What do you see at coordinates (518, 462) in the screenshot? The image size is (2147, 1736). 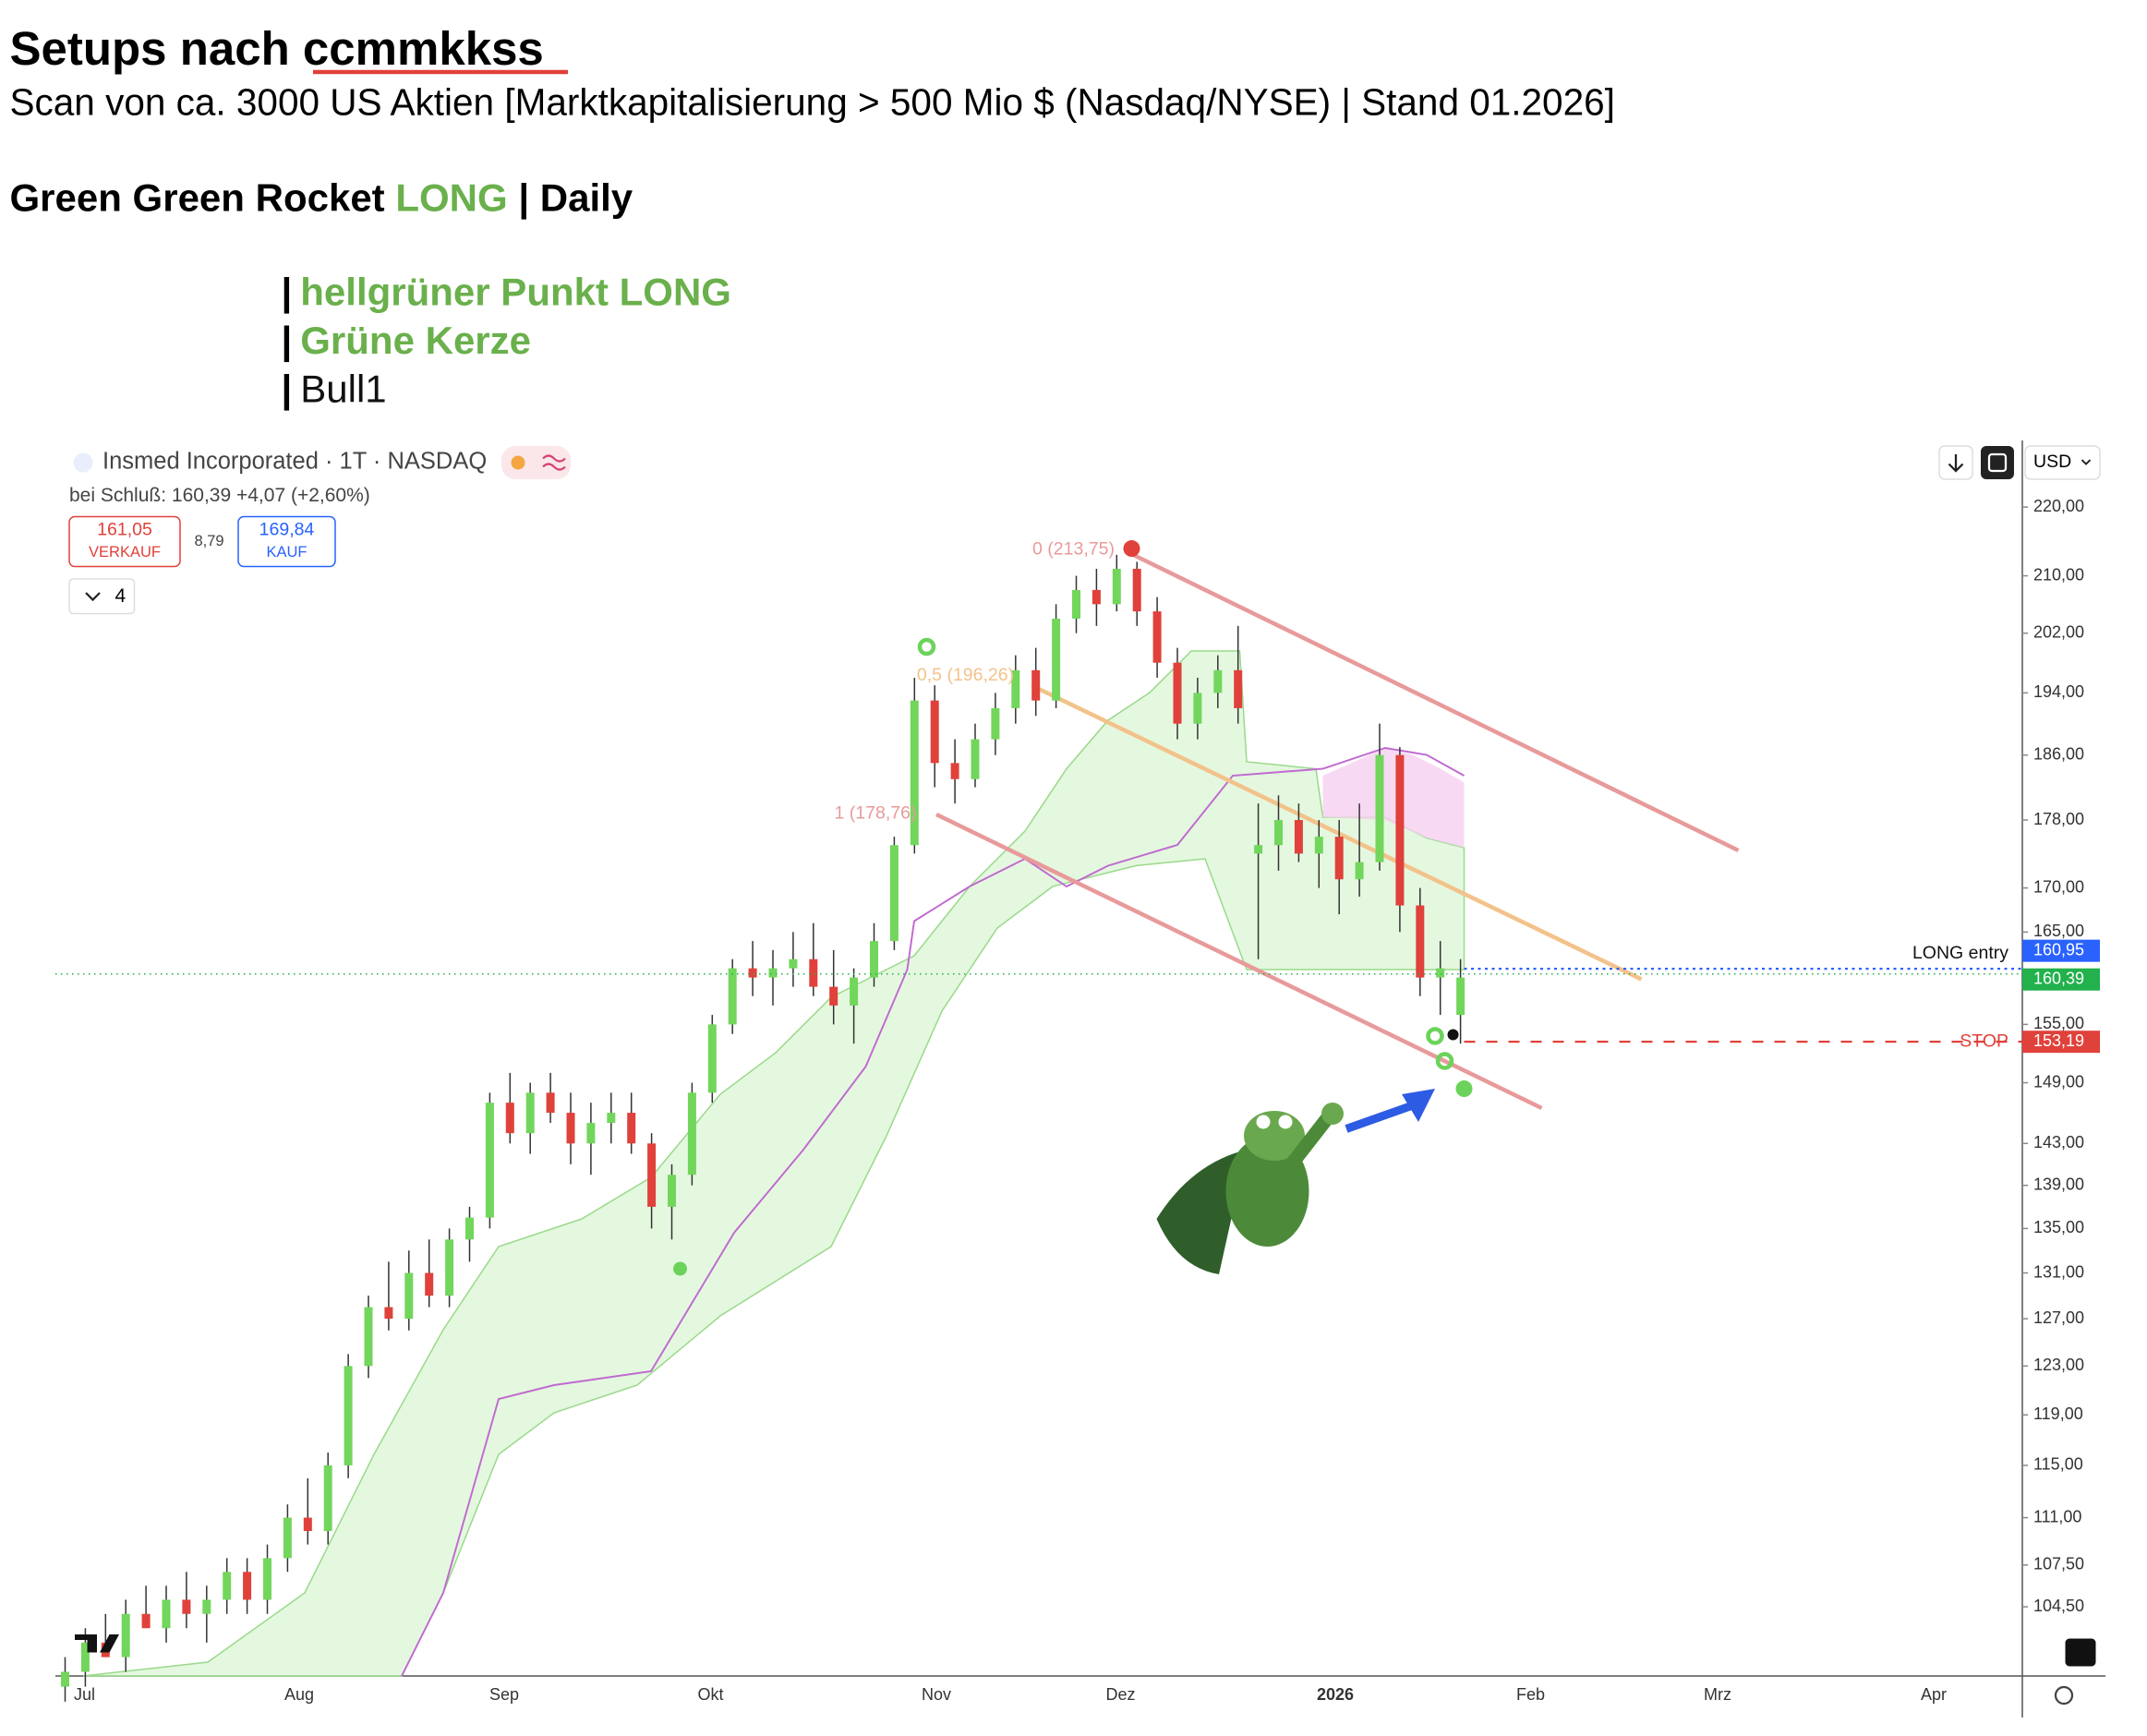 I see `market-status-icon` at bounding box center [518, 462].